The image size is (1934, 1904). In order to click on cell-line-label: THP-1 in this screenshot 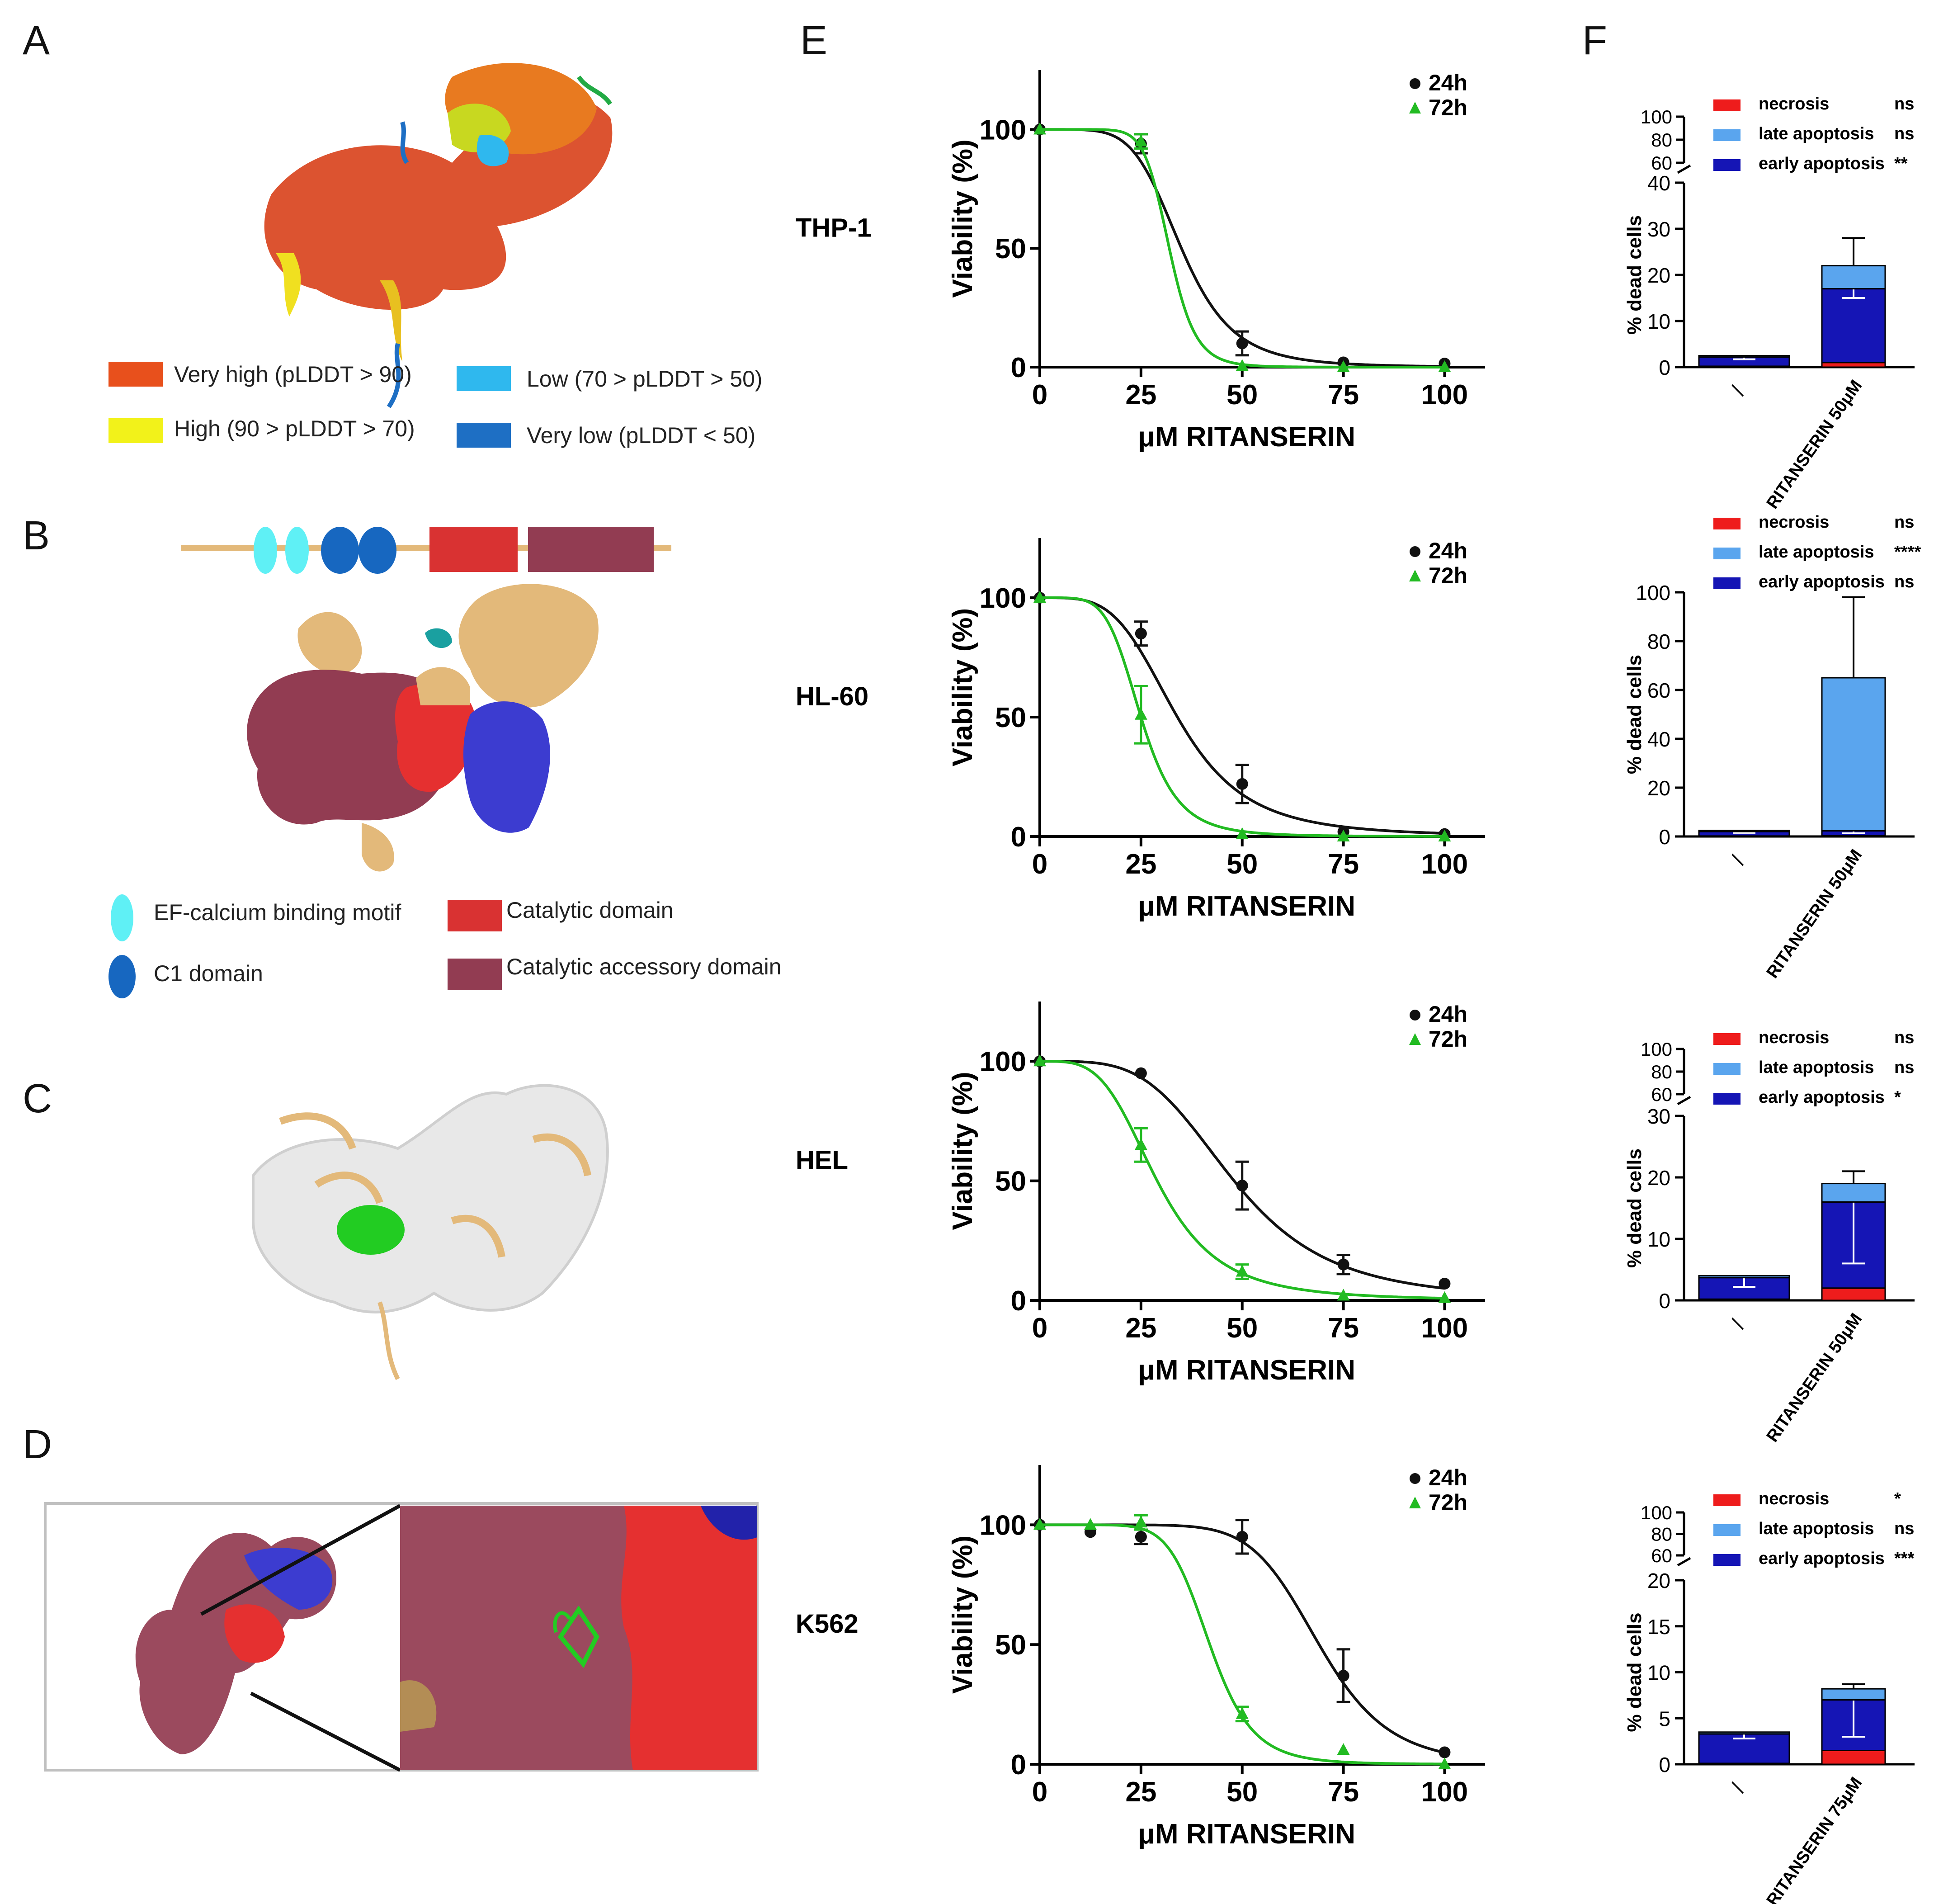, I will do `click(834, 228)`.